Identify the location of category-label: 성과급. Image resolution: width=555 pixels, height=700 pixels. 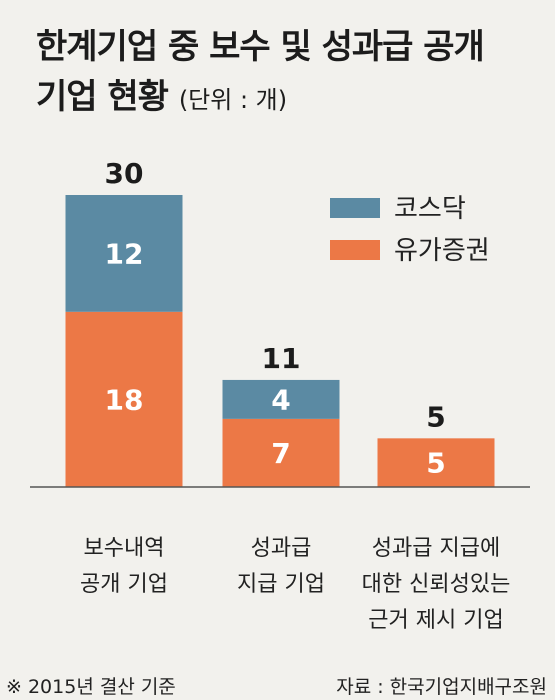
(281, 548).